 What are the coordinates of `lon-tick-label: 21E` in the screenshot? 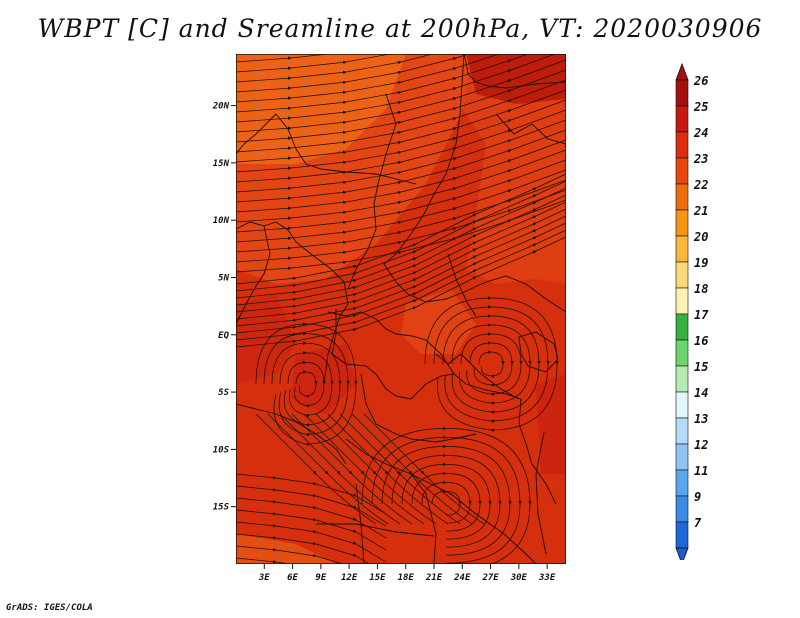 It's located at (434, 578).